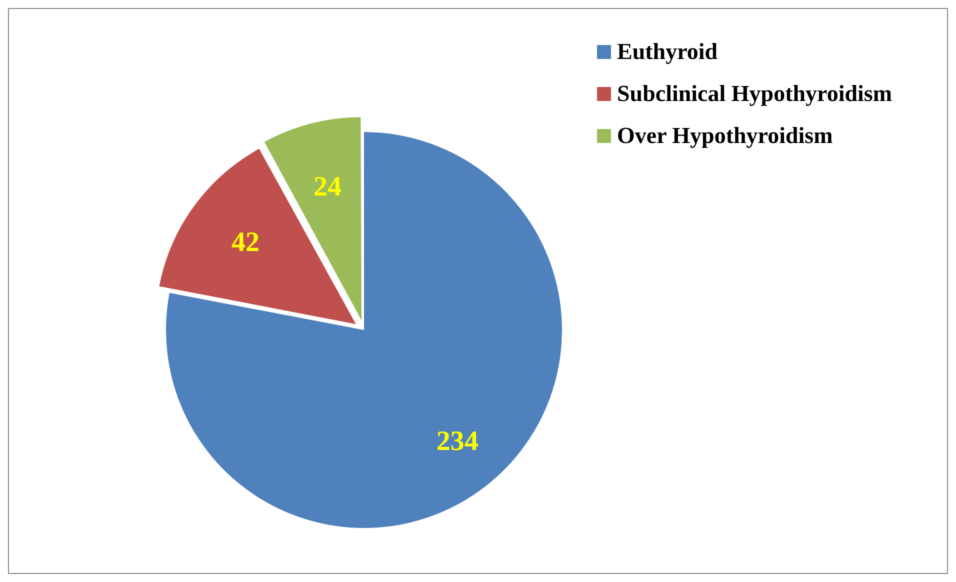 This screenshot has width=956, height=582. I want to click on data-label: 234, so click(457, 442).